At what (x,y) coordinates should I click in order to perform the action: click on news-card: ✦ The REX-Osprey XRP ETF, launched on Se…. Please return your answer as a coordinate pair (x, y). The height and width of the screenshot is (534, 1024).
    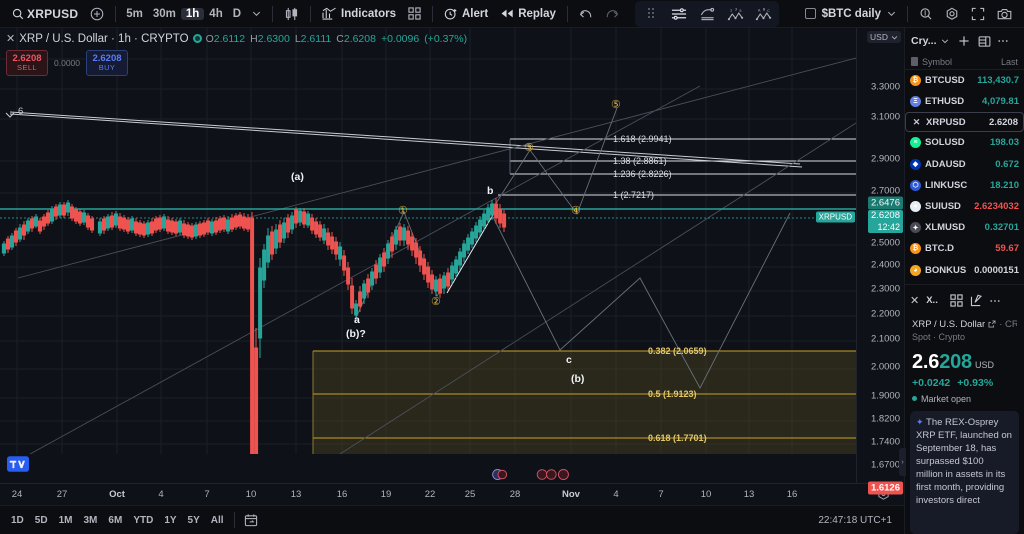
    Looking at the image, I should click on (964, 472).